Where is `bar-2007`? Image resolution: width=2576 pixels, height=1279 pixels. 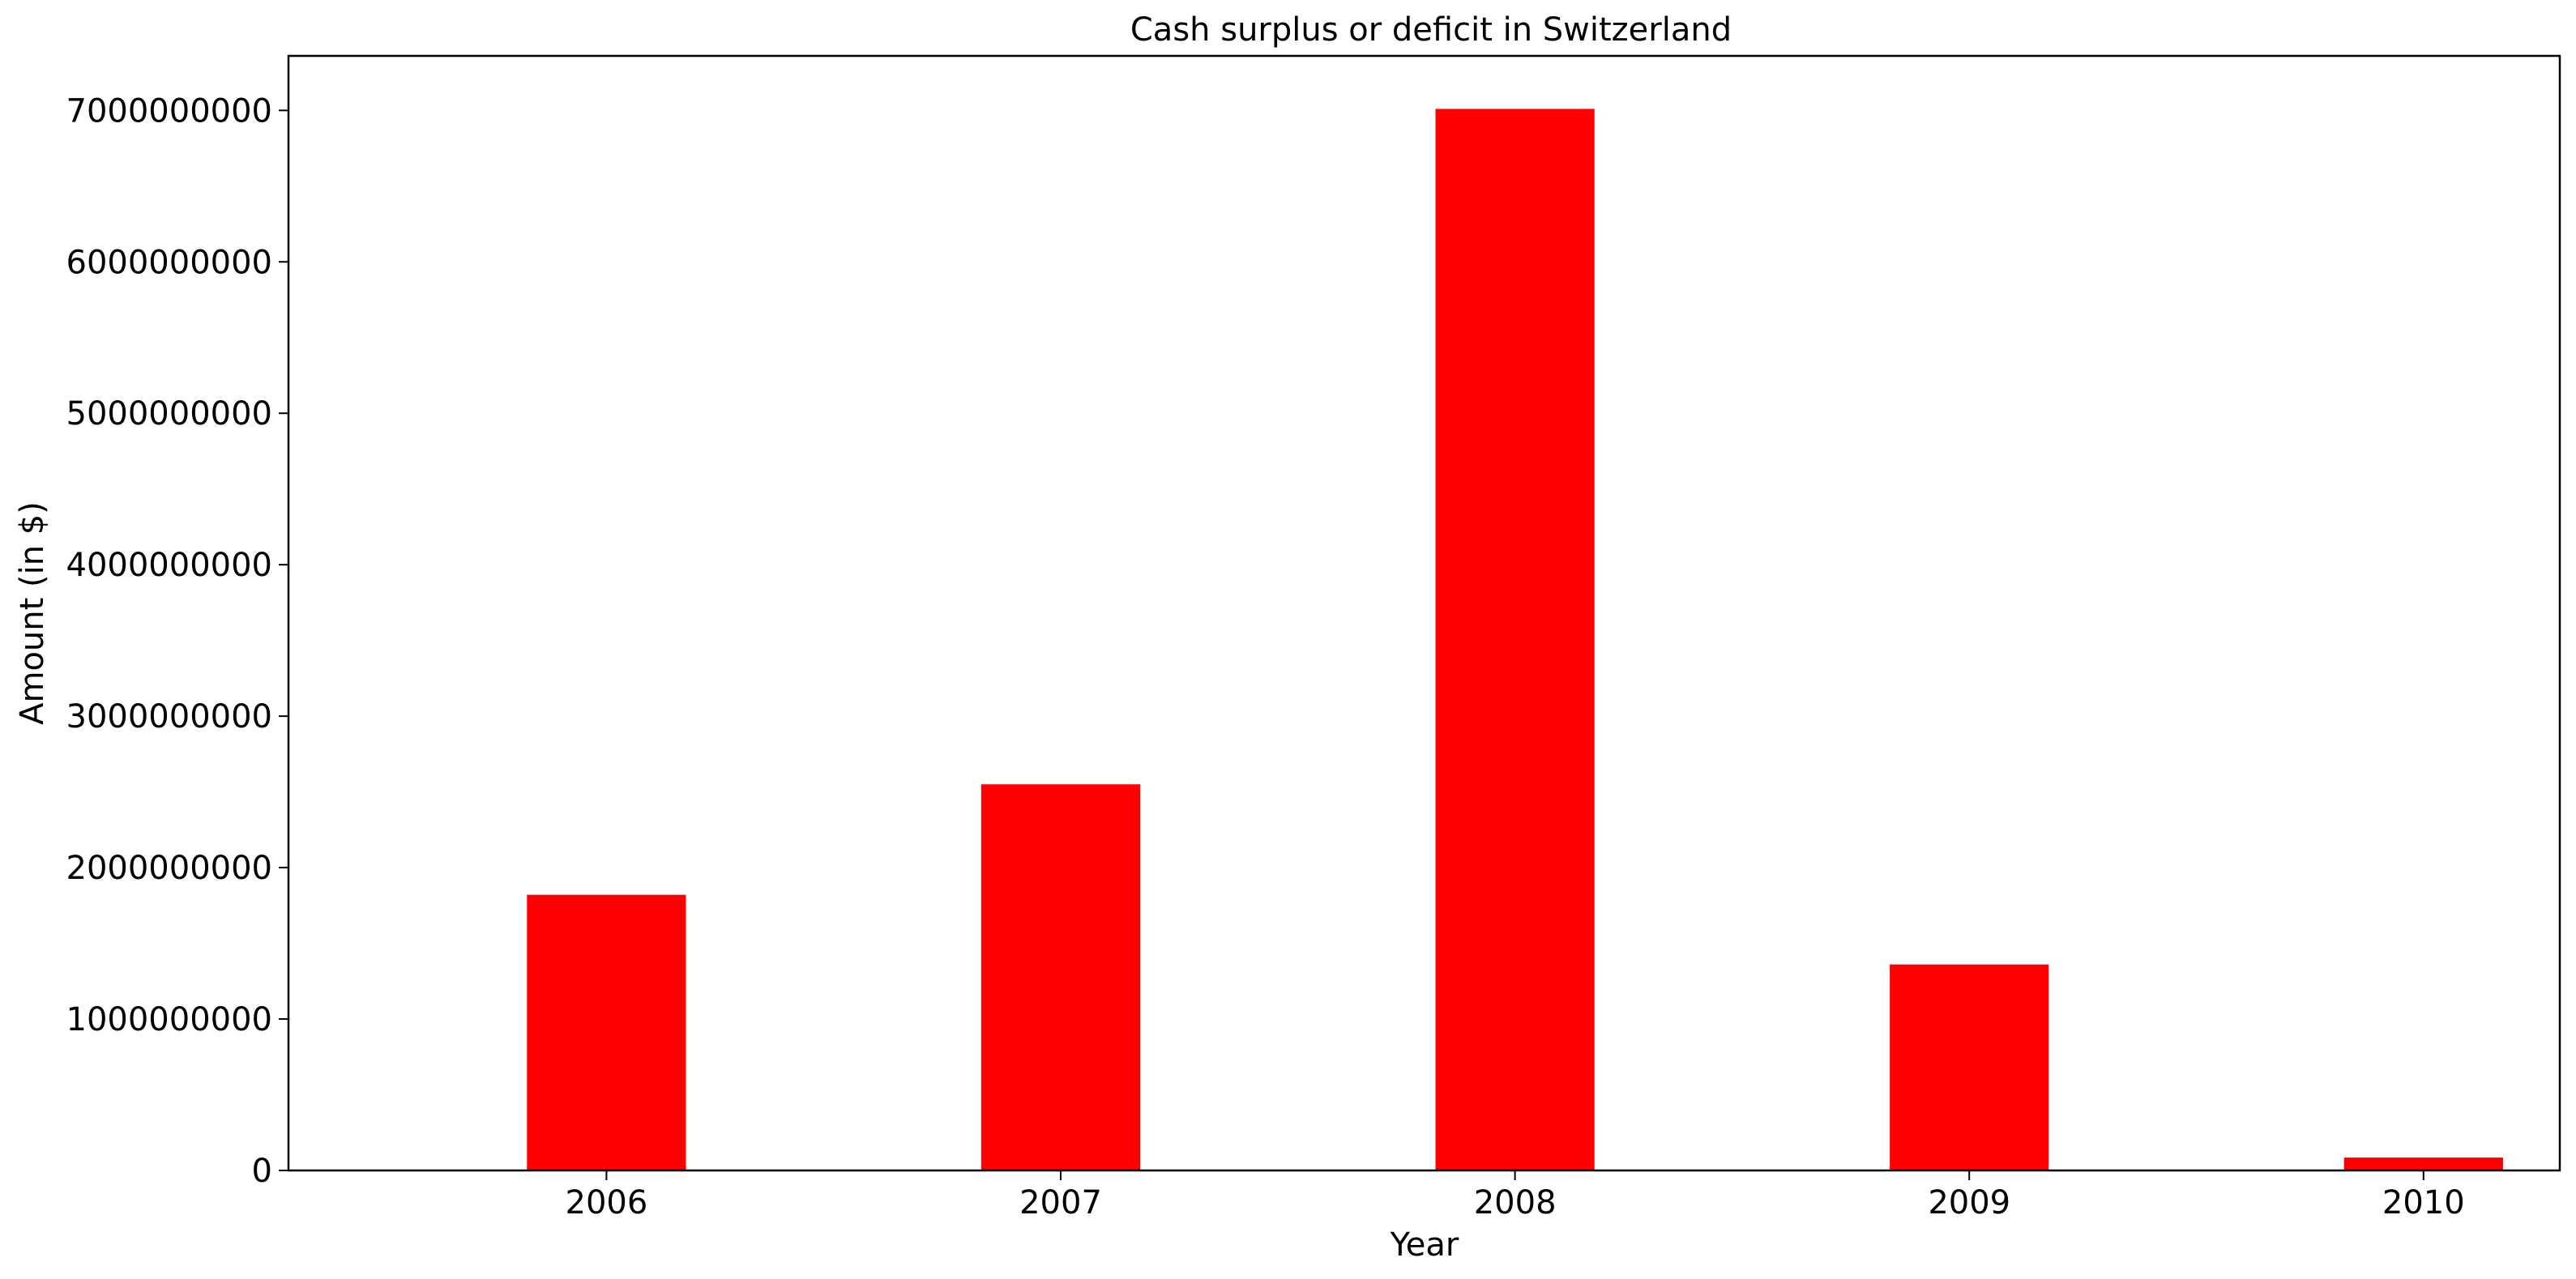 bar-2007 is located at coordinates (1060, 977).